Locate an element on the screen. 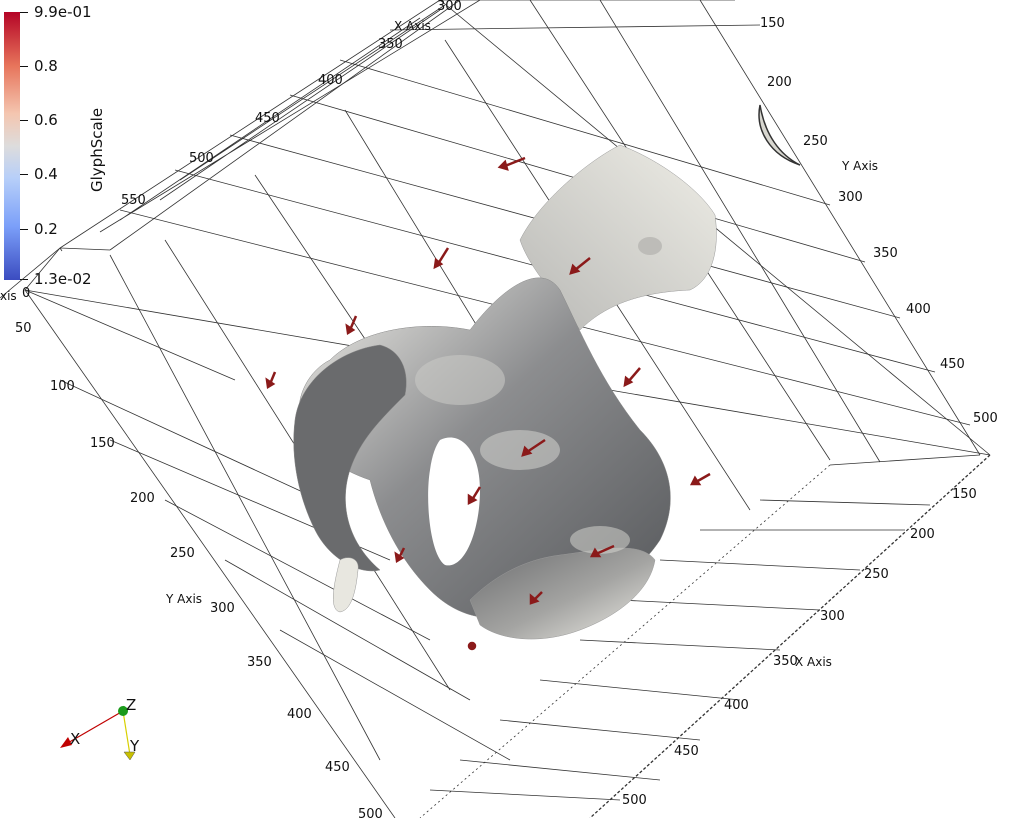  colorbar-label: 0.6 is located at coordinates (46, 120).